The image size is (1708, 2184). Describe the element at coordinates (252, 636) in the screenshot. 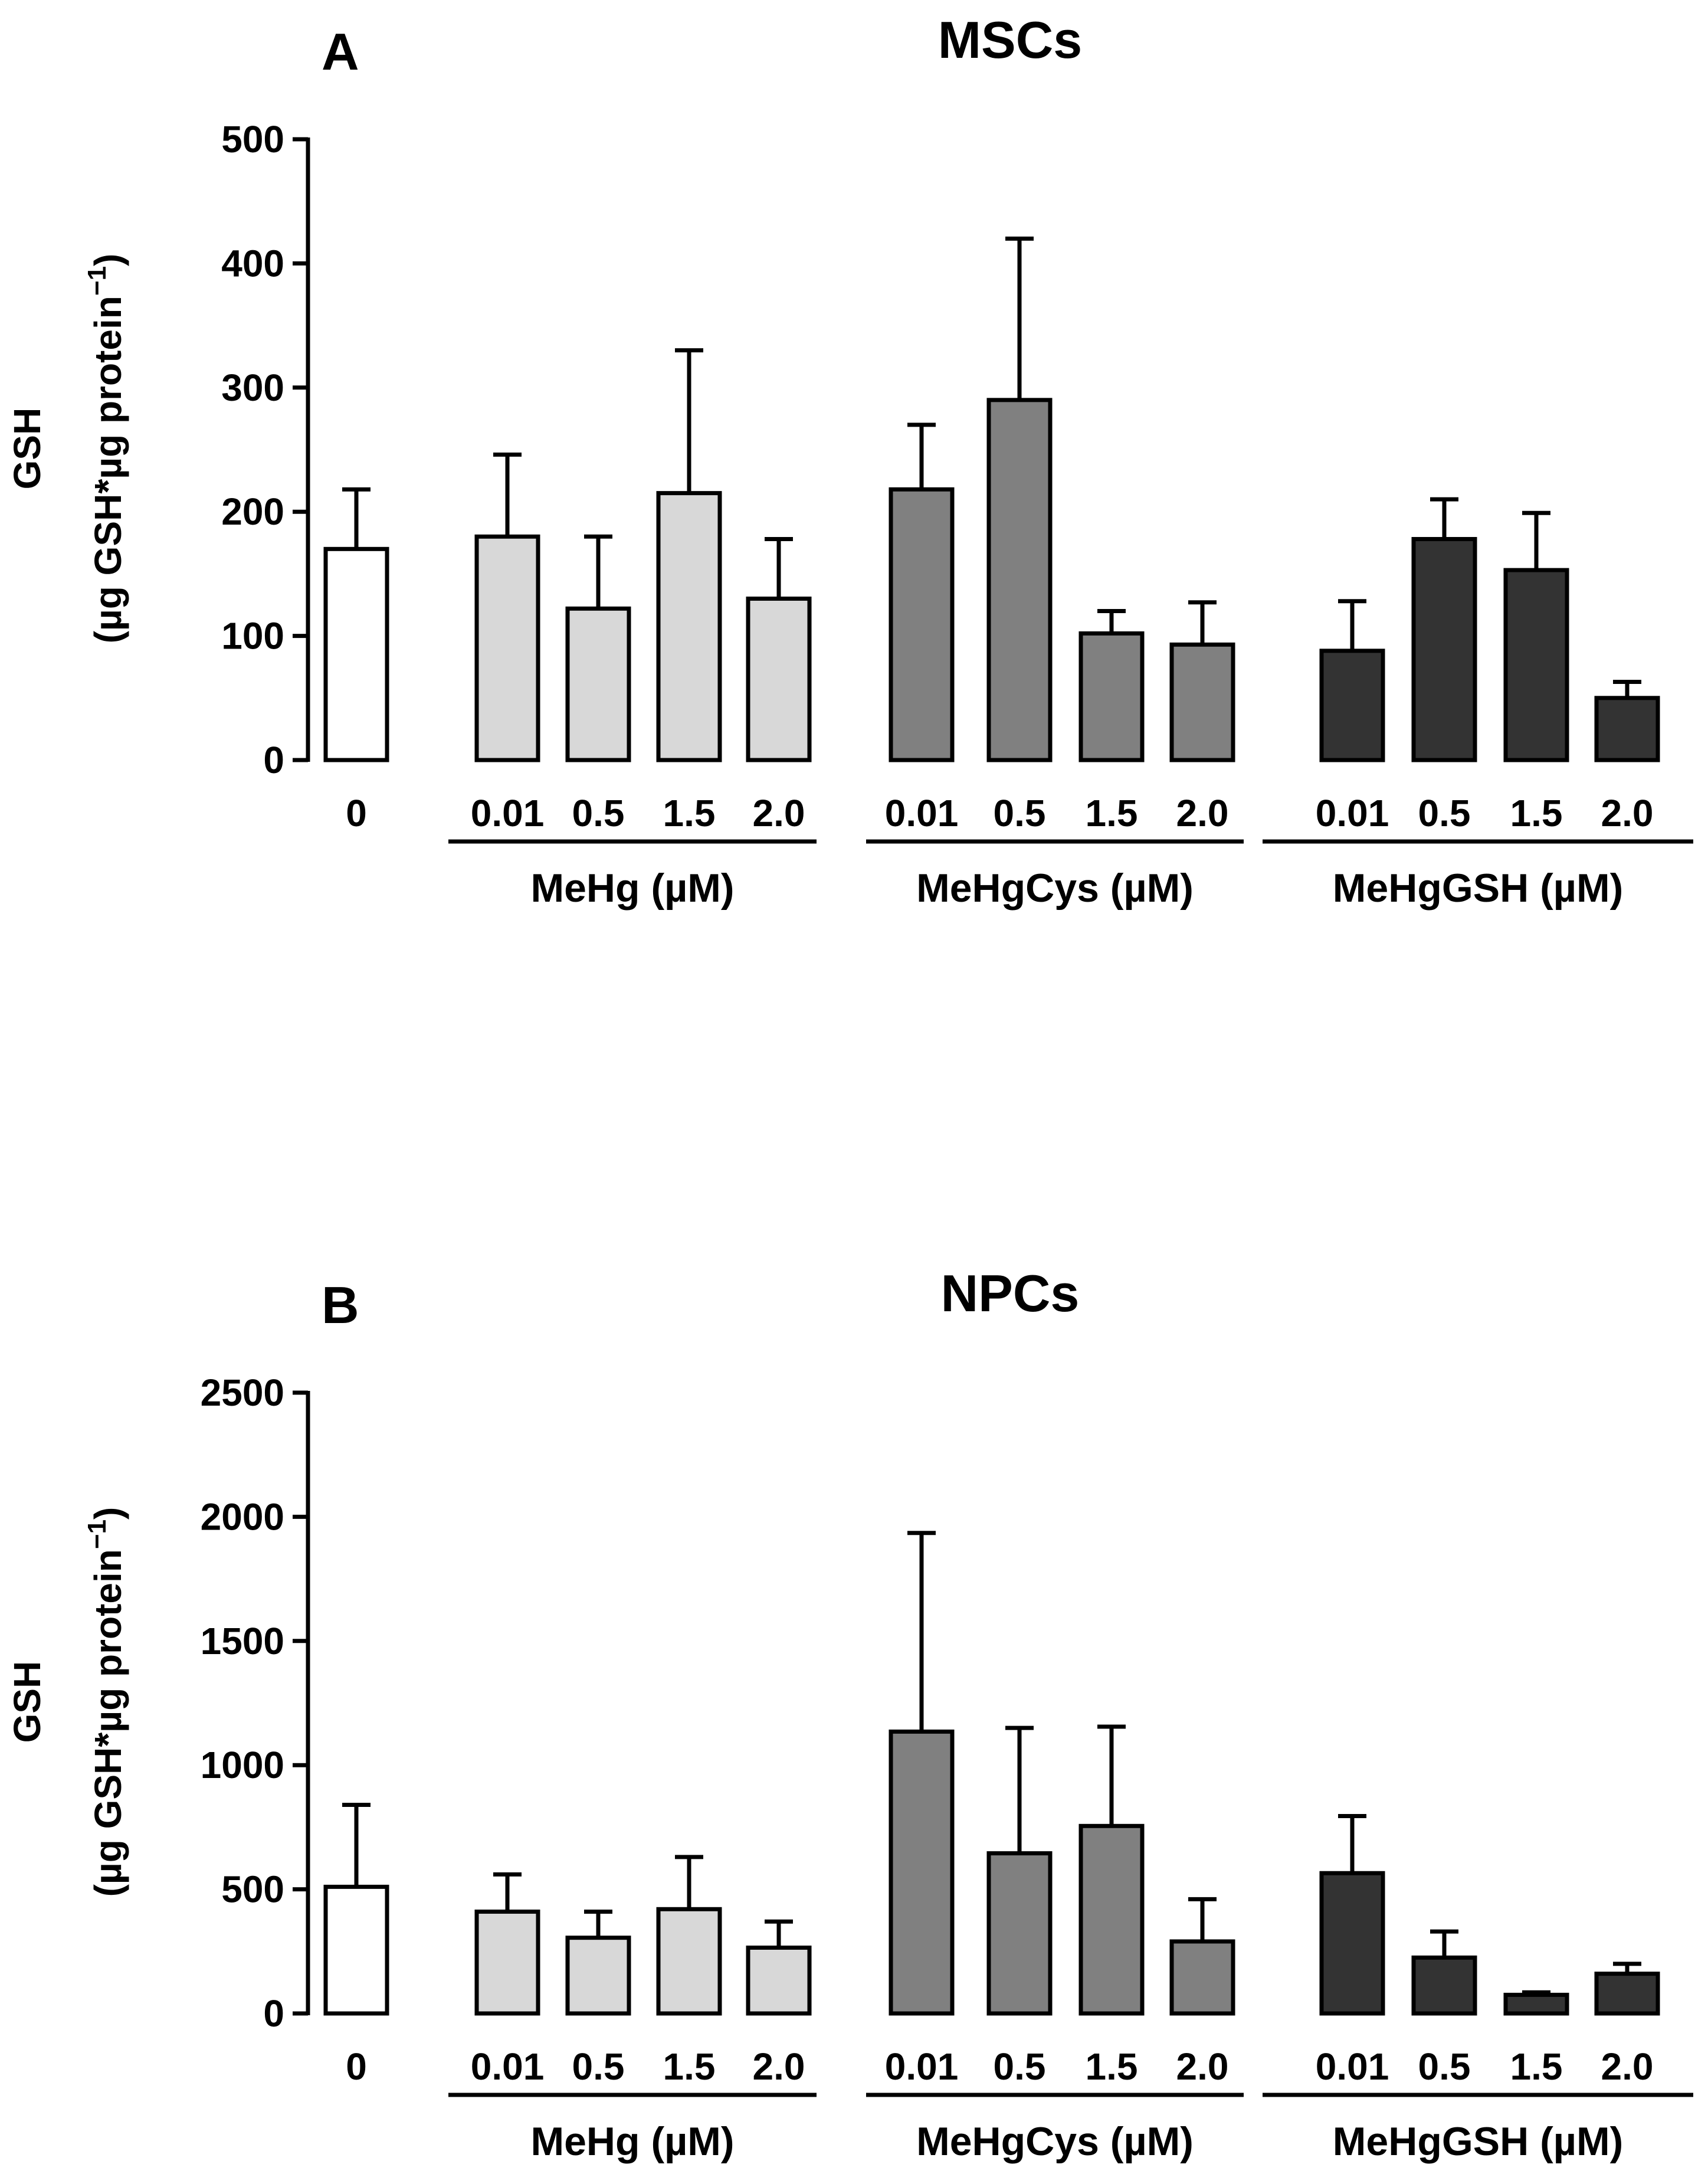

I see `y-tick-label: 100` at that location.